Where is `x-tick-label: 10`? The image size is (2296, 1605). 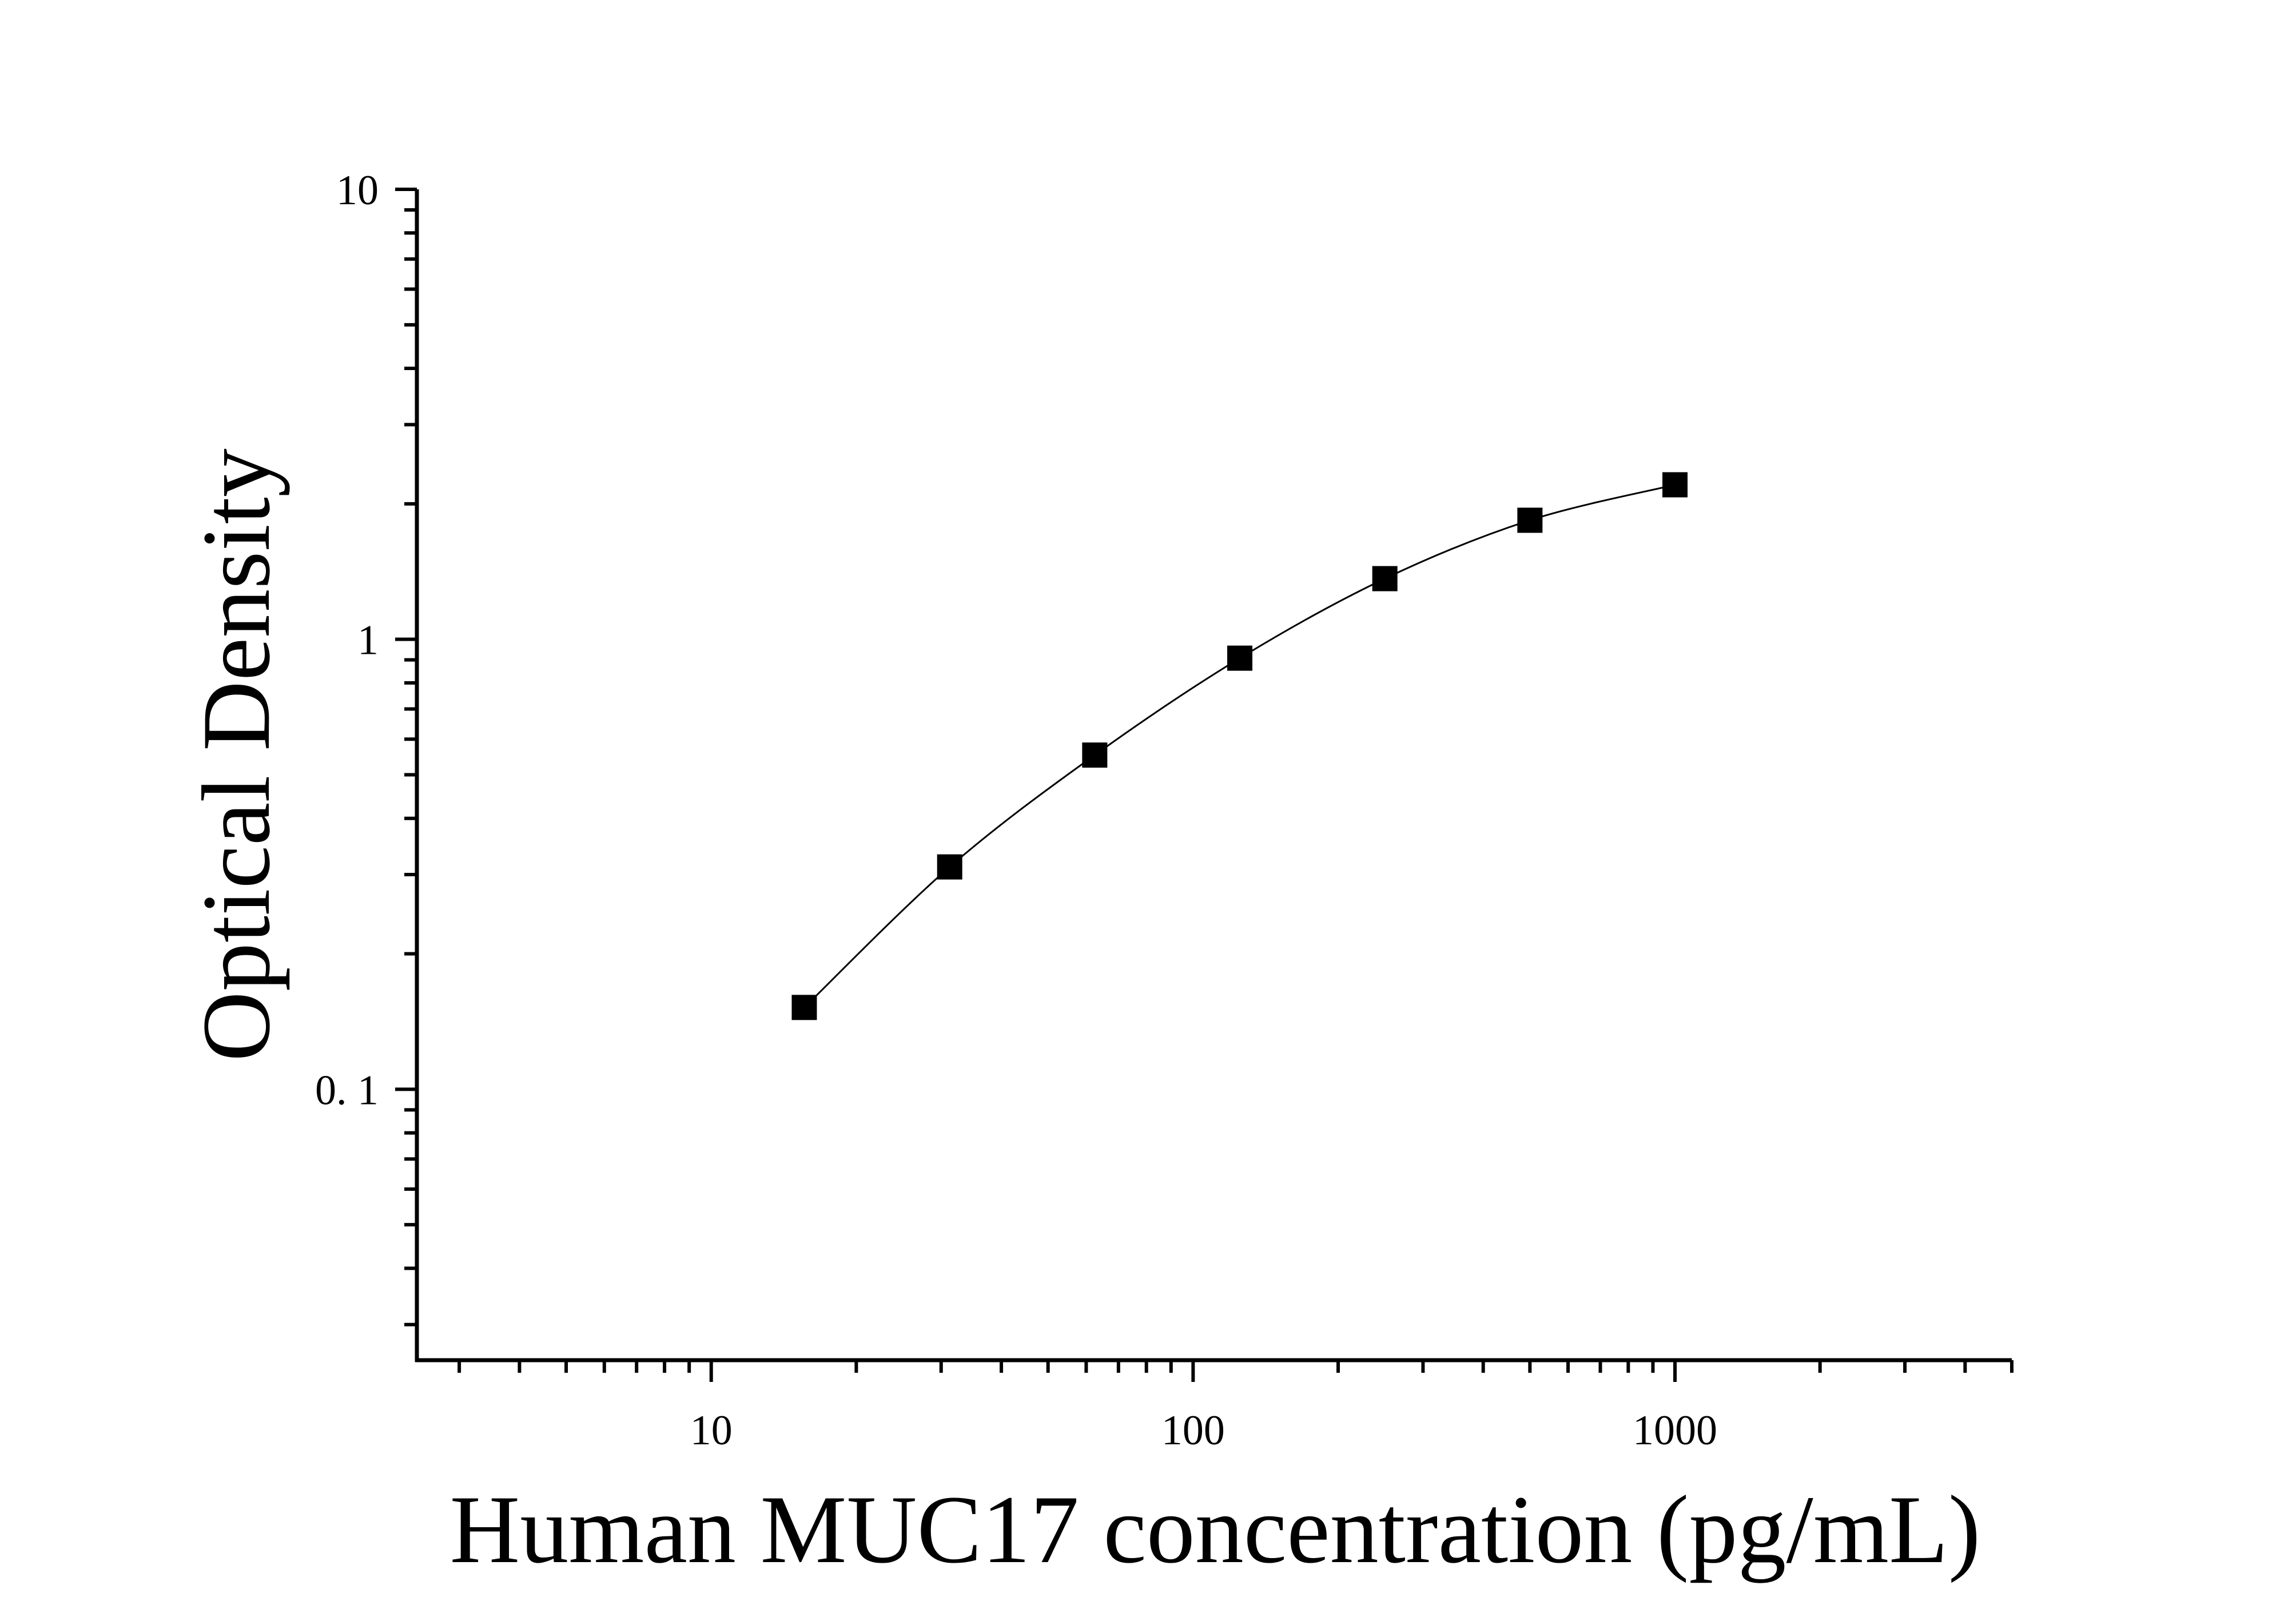 x-tick-label: 10 is located at coordinates (712, 1430).